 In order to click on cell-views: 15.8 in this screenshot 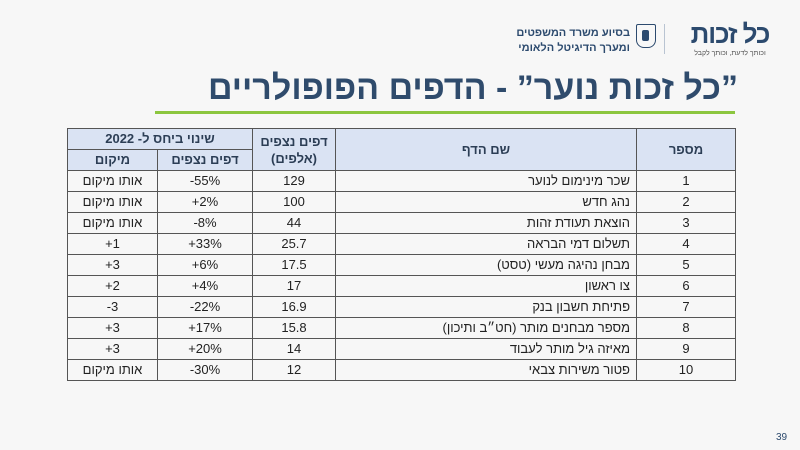, I will do `click(294, 328)`.